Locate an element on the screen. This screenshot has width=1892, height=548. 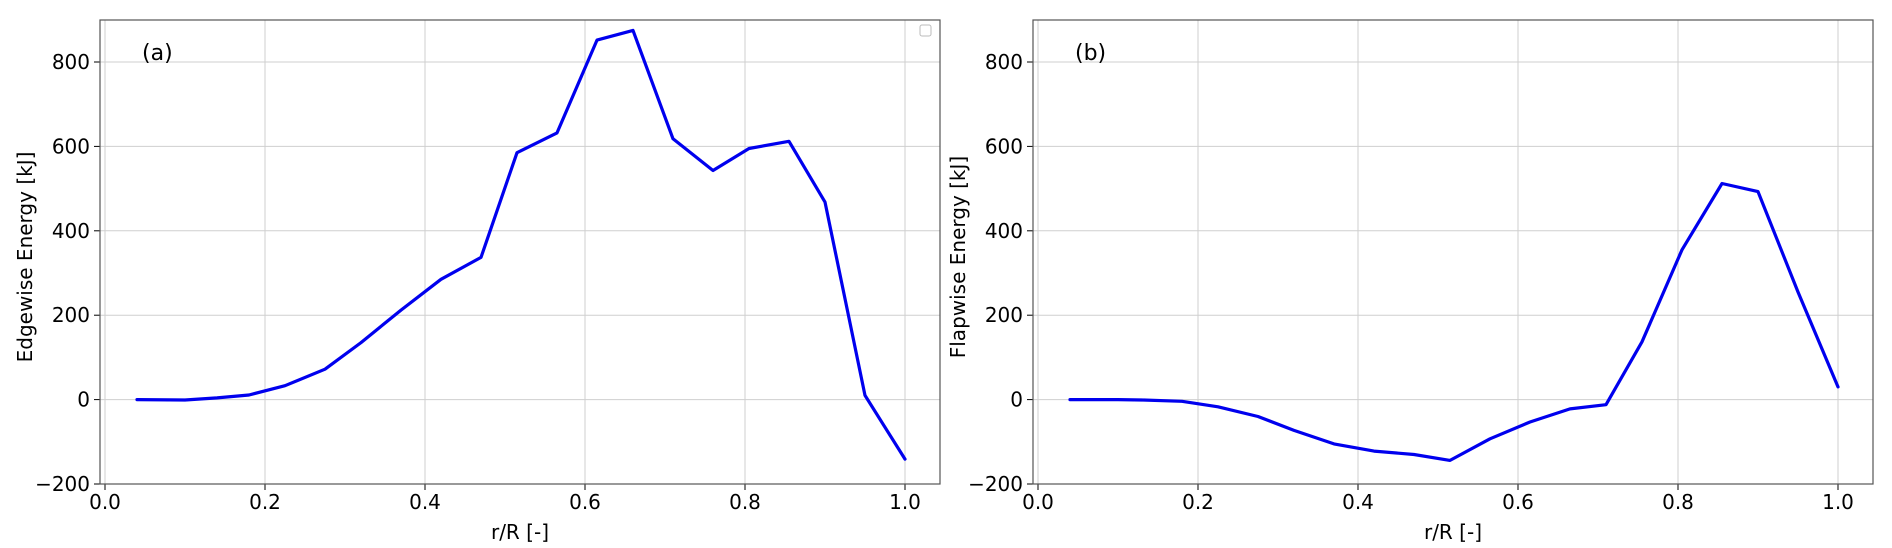
y-axis-label: Edgewise Energy [kJ] is located at coordinates (25, 257).